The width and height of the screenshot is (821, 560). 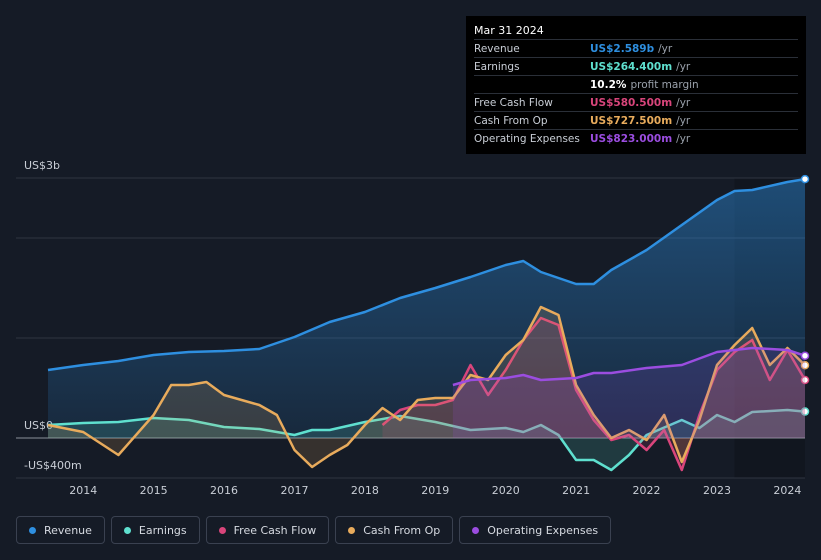 I want to click on tooltip-label: Operating Expenses, so click(x=527, y=138).